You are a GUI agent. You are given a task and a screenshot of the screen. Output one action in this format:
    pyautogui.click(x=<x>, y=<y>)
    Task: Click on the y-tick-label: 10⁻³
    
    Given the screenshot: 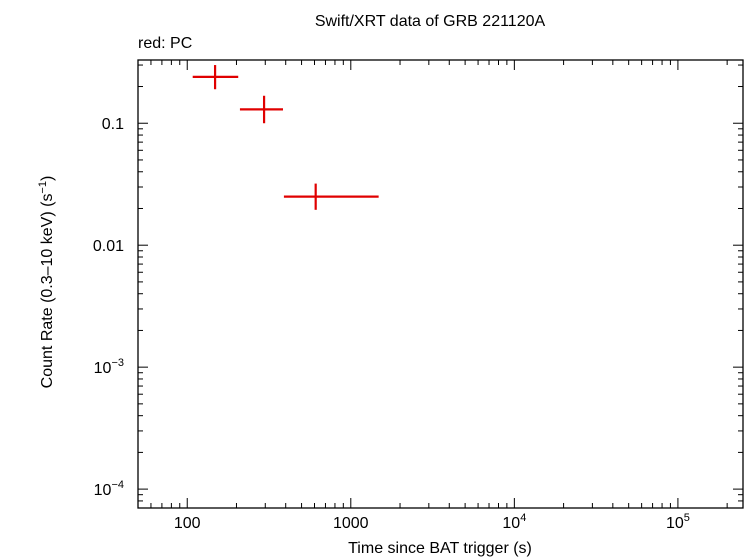 What is the action you would take?
    pyautogui.click(x=109, y=367)
    